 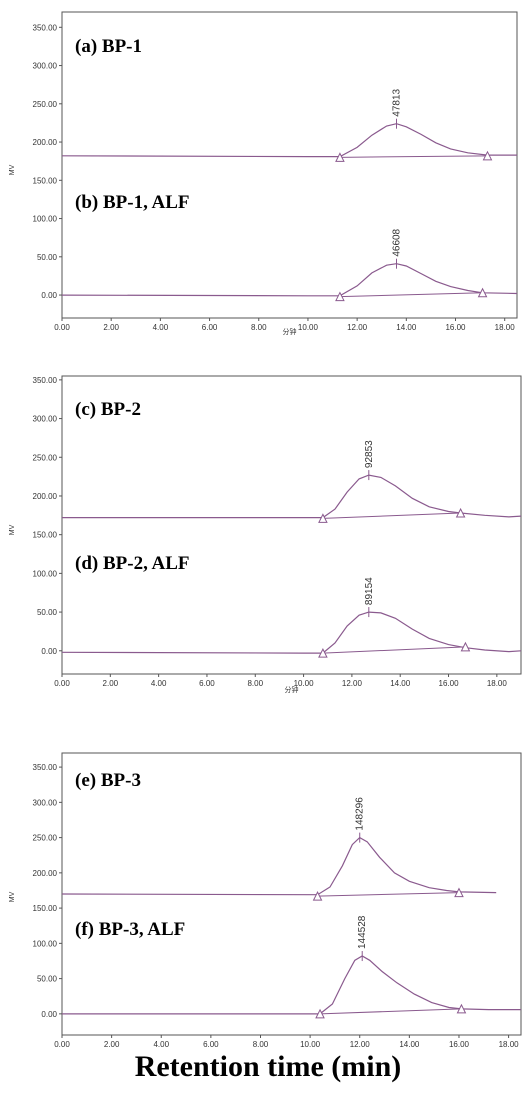 What do you see at coordinates (108, 780) in the screenshot?
I see `series-label: (e) BP-3` at bounding box center [108, 780].